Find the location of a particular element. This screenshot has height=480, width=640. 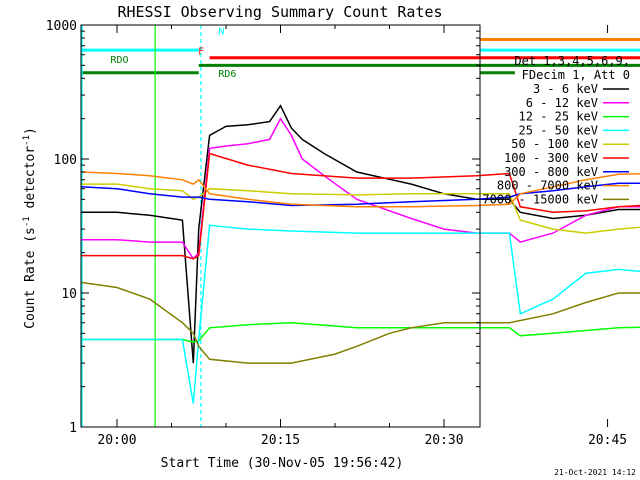

legend-entry-label: 300 - 800 keV is located at coordinates (551, 172).